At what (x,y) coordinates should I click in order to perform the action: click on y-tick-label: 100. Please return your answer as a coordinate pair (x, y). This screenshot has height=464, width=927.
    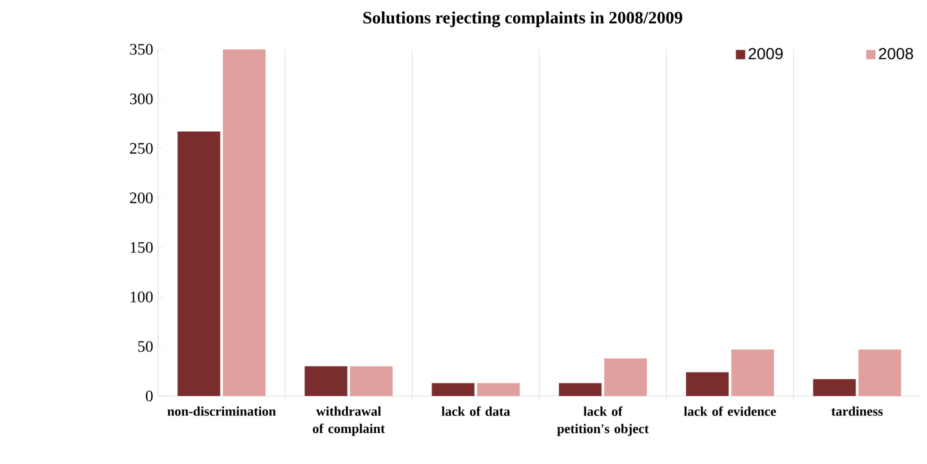
    Looking at the image, I should click on (141, 297).